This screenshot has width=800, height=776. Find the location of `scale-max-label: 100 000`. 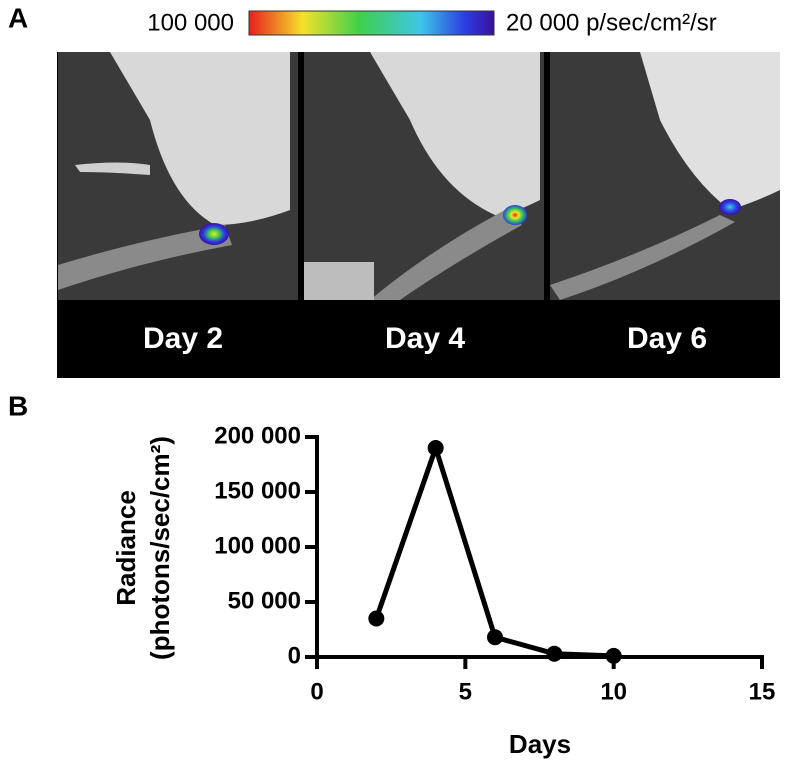

scale-max-label: 100 000 is located at coordinates (190, 22).